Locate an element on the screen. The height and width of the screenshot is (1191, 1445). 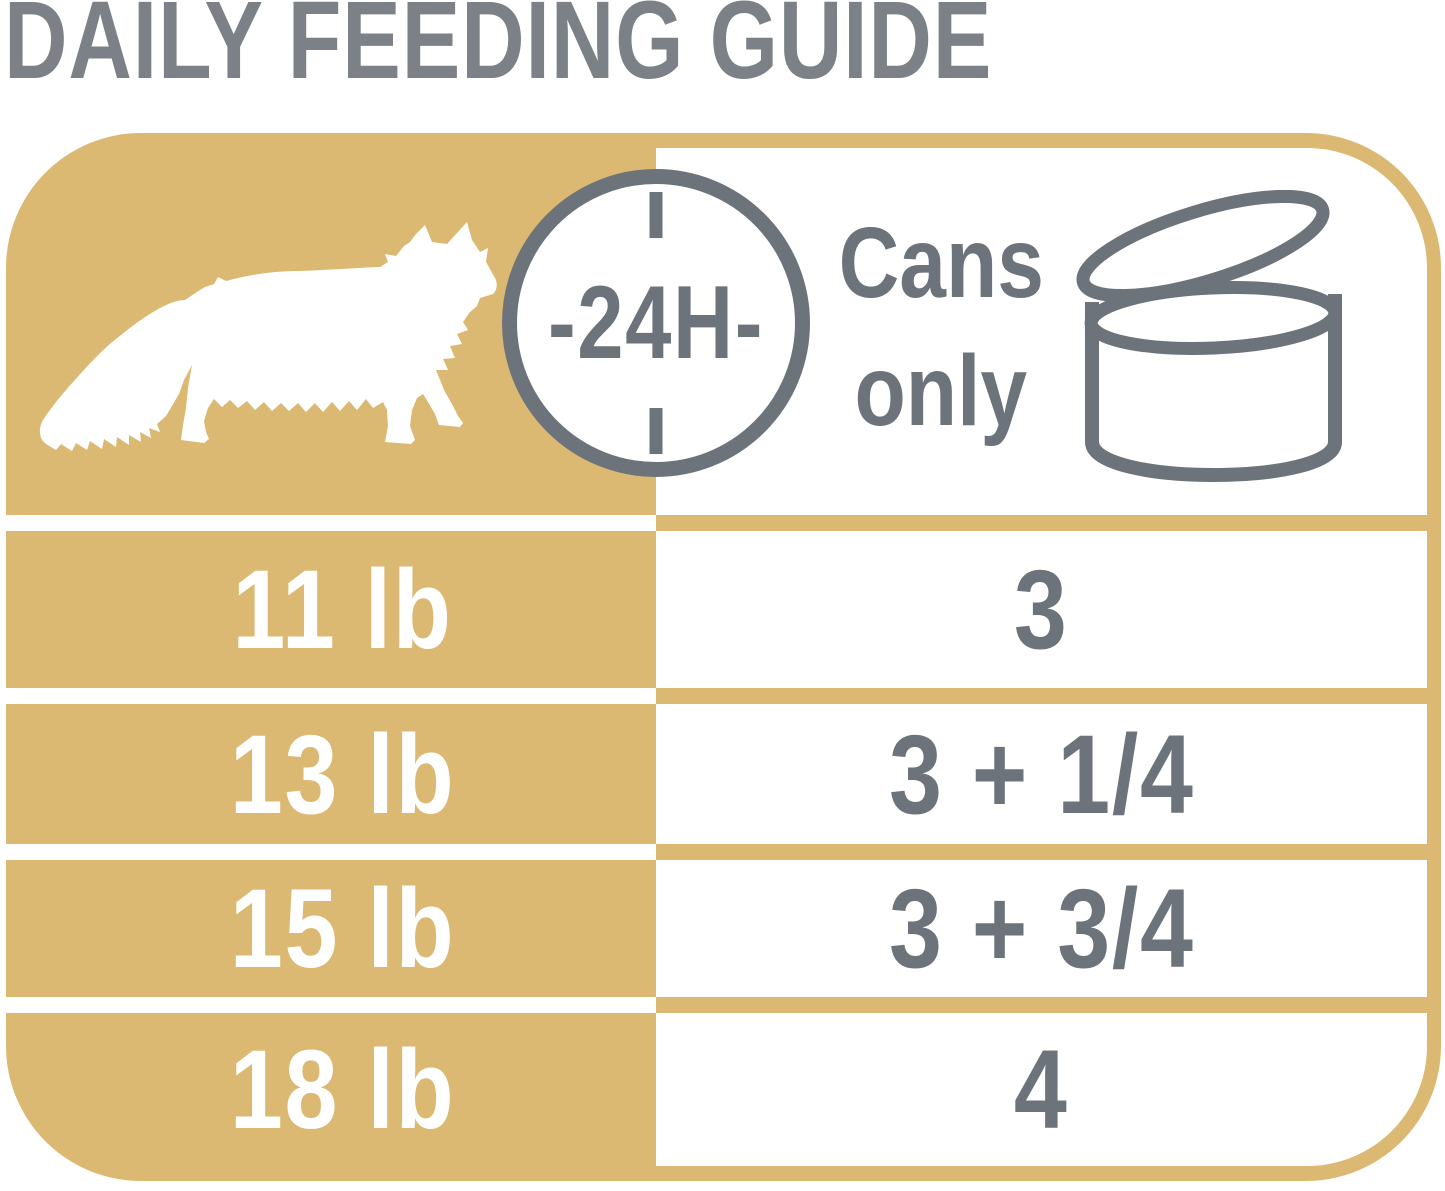
open-can-icon is located at coordinates (1215, 350).